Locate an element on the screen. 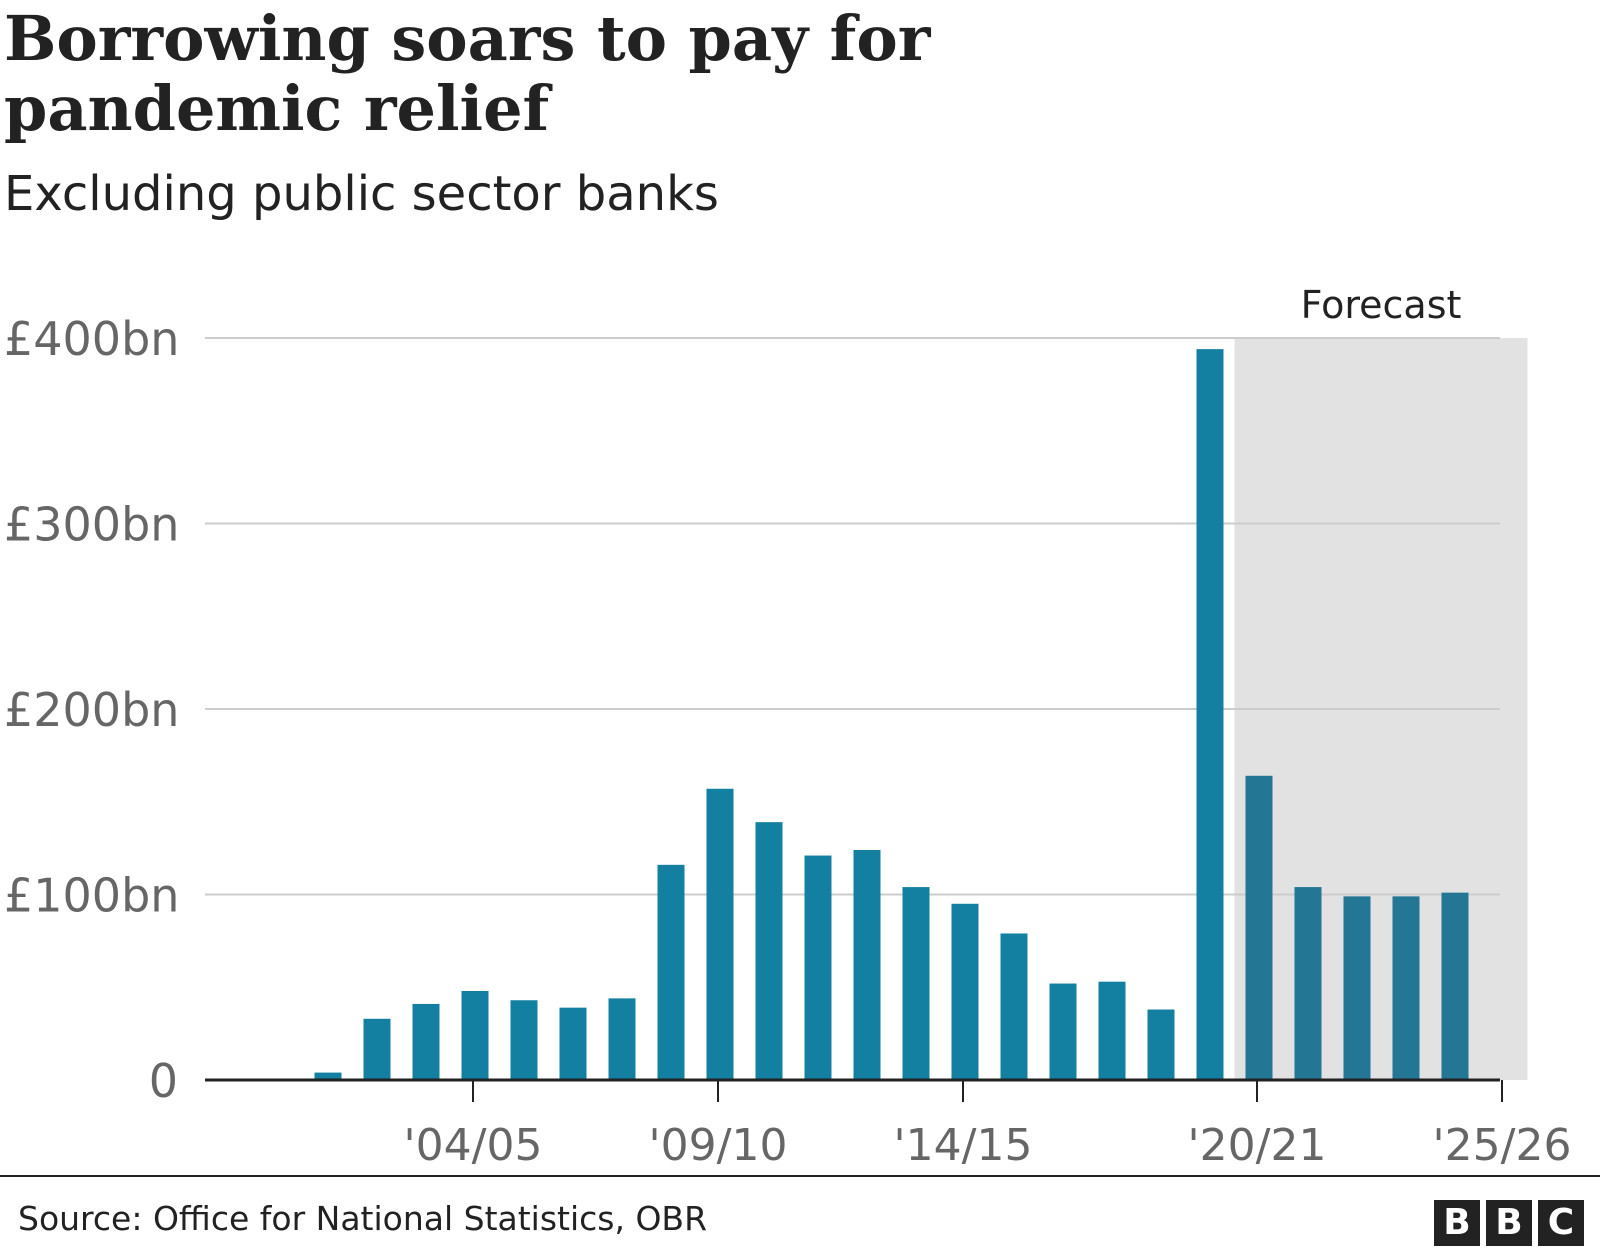  bbc-logo: B B C is located at coordinates (1509, 1223).